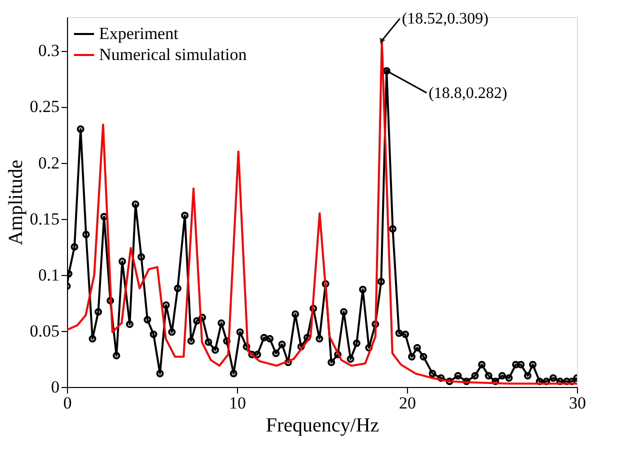 The height and width of the screenshot is (466, 619). I want to click on y-tick-label: 0.1, so click(49, 274).